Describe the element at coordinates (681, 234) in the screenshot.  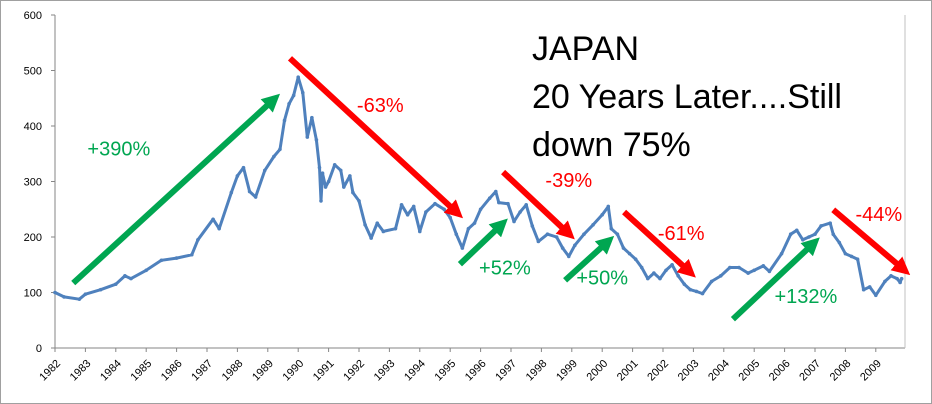
I see `annotation-label: -61%` at that location.